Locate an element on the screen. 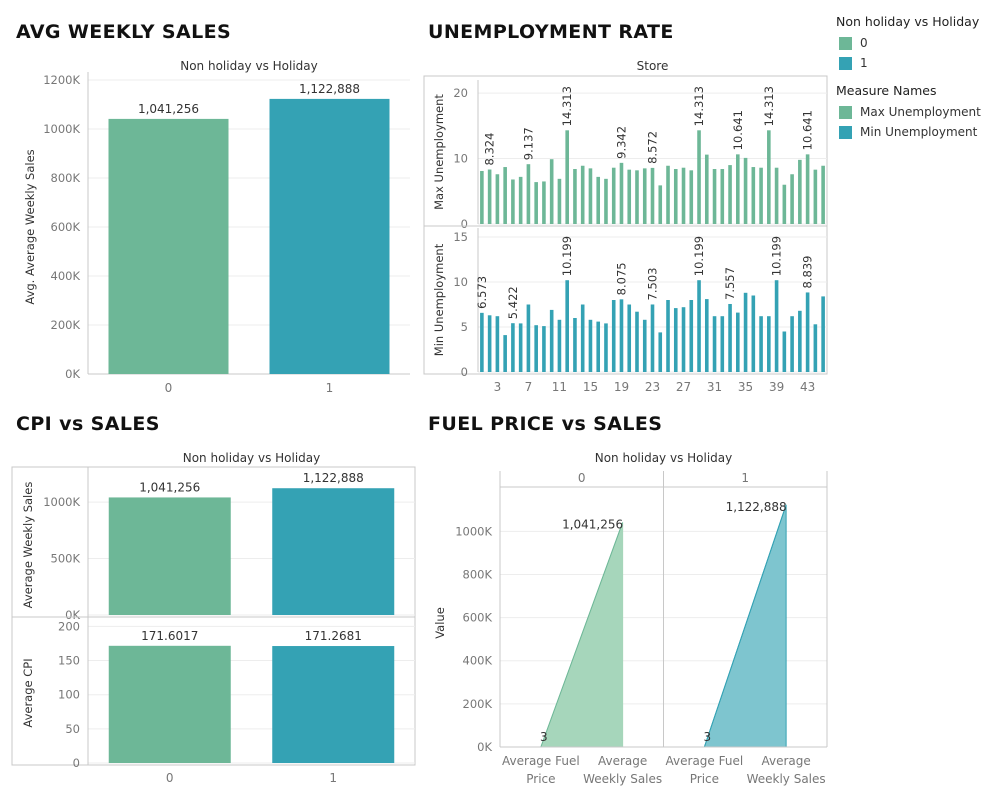  data-label: 7.503 is located at coordinates (653, 284).